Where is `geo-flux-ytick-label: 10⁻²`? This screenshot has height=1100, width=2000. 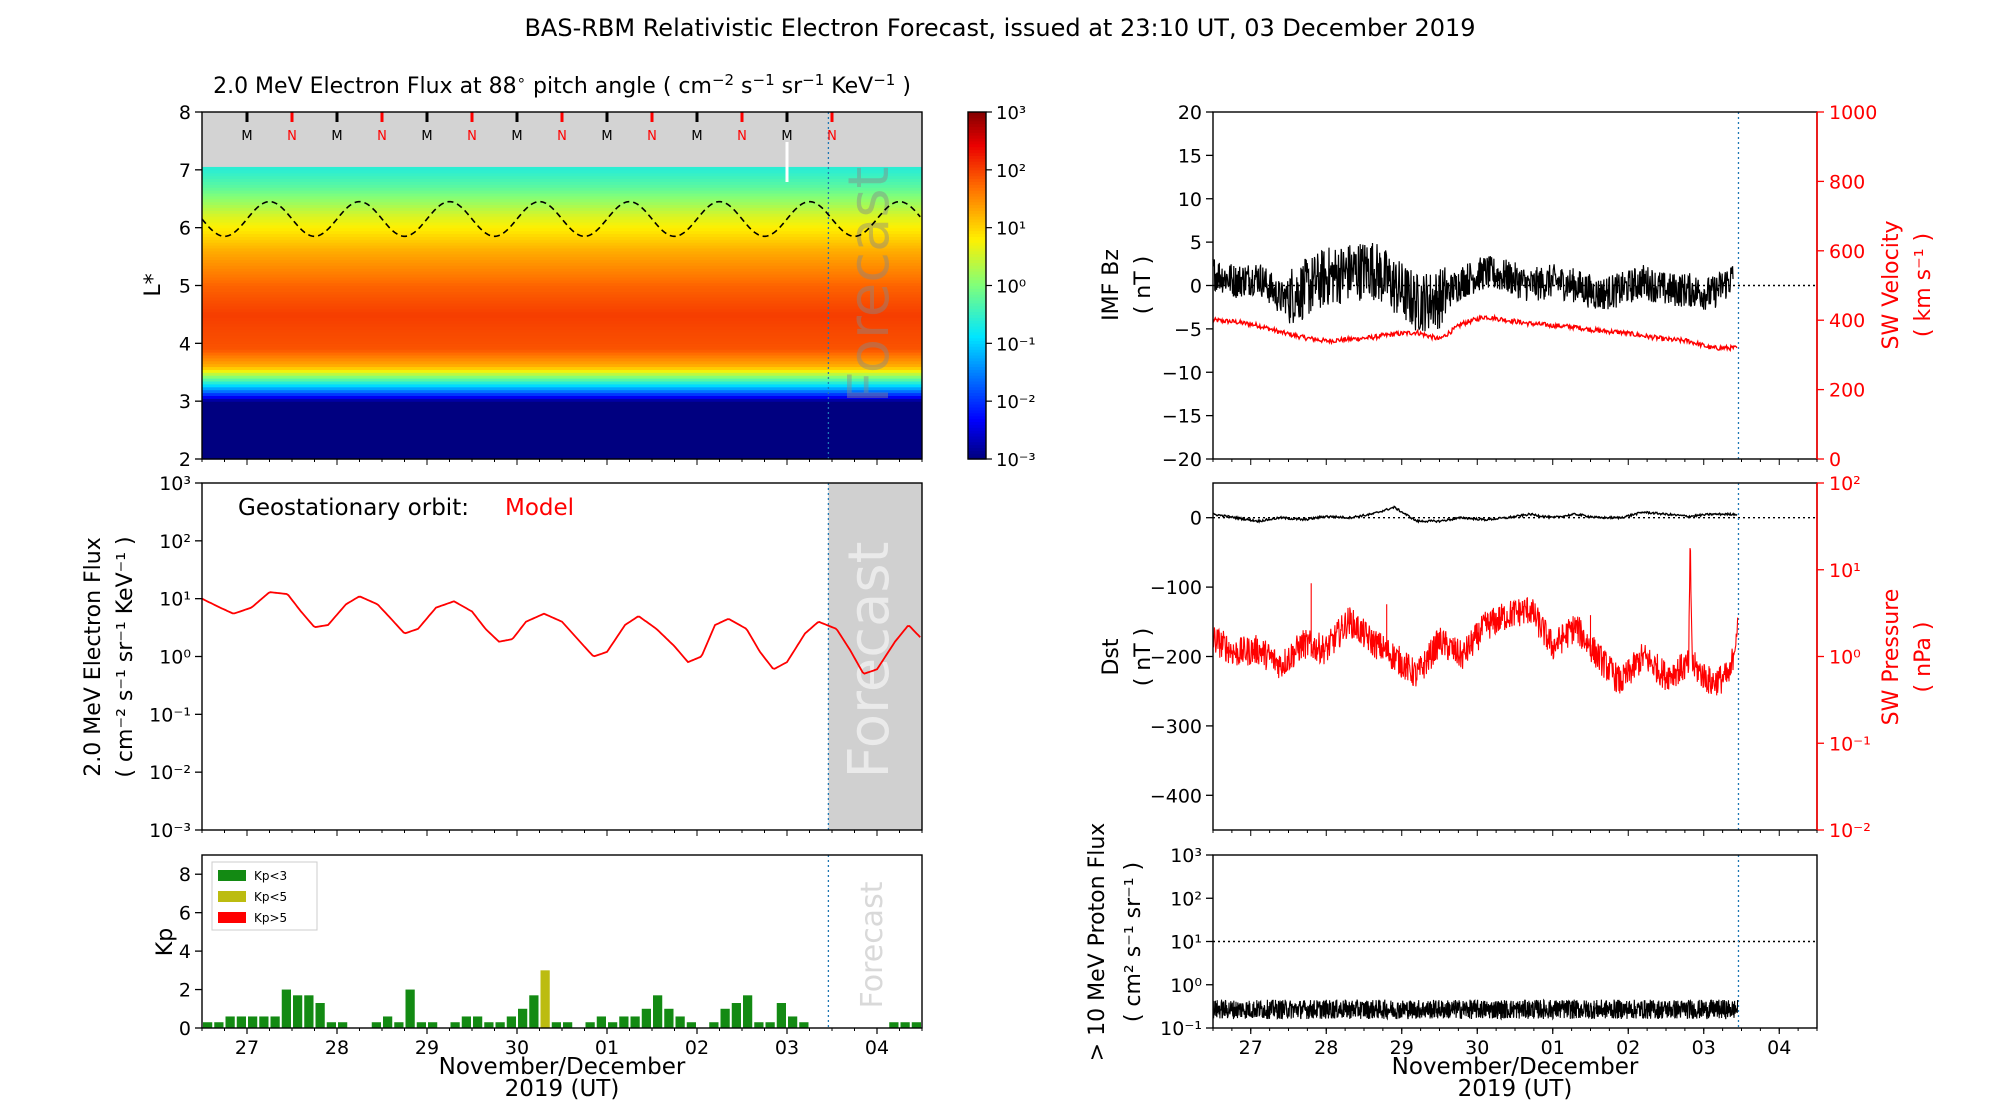 geo-flux-ytick-label: 10⁻² is located at coordinates (170, 773).